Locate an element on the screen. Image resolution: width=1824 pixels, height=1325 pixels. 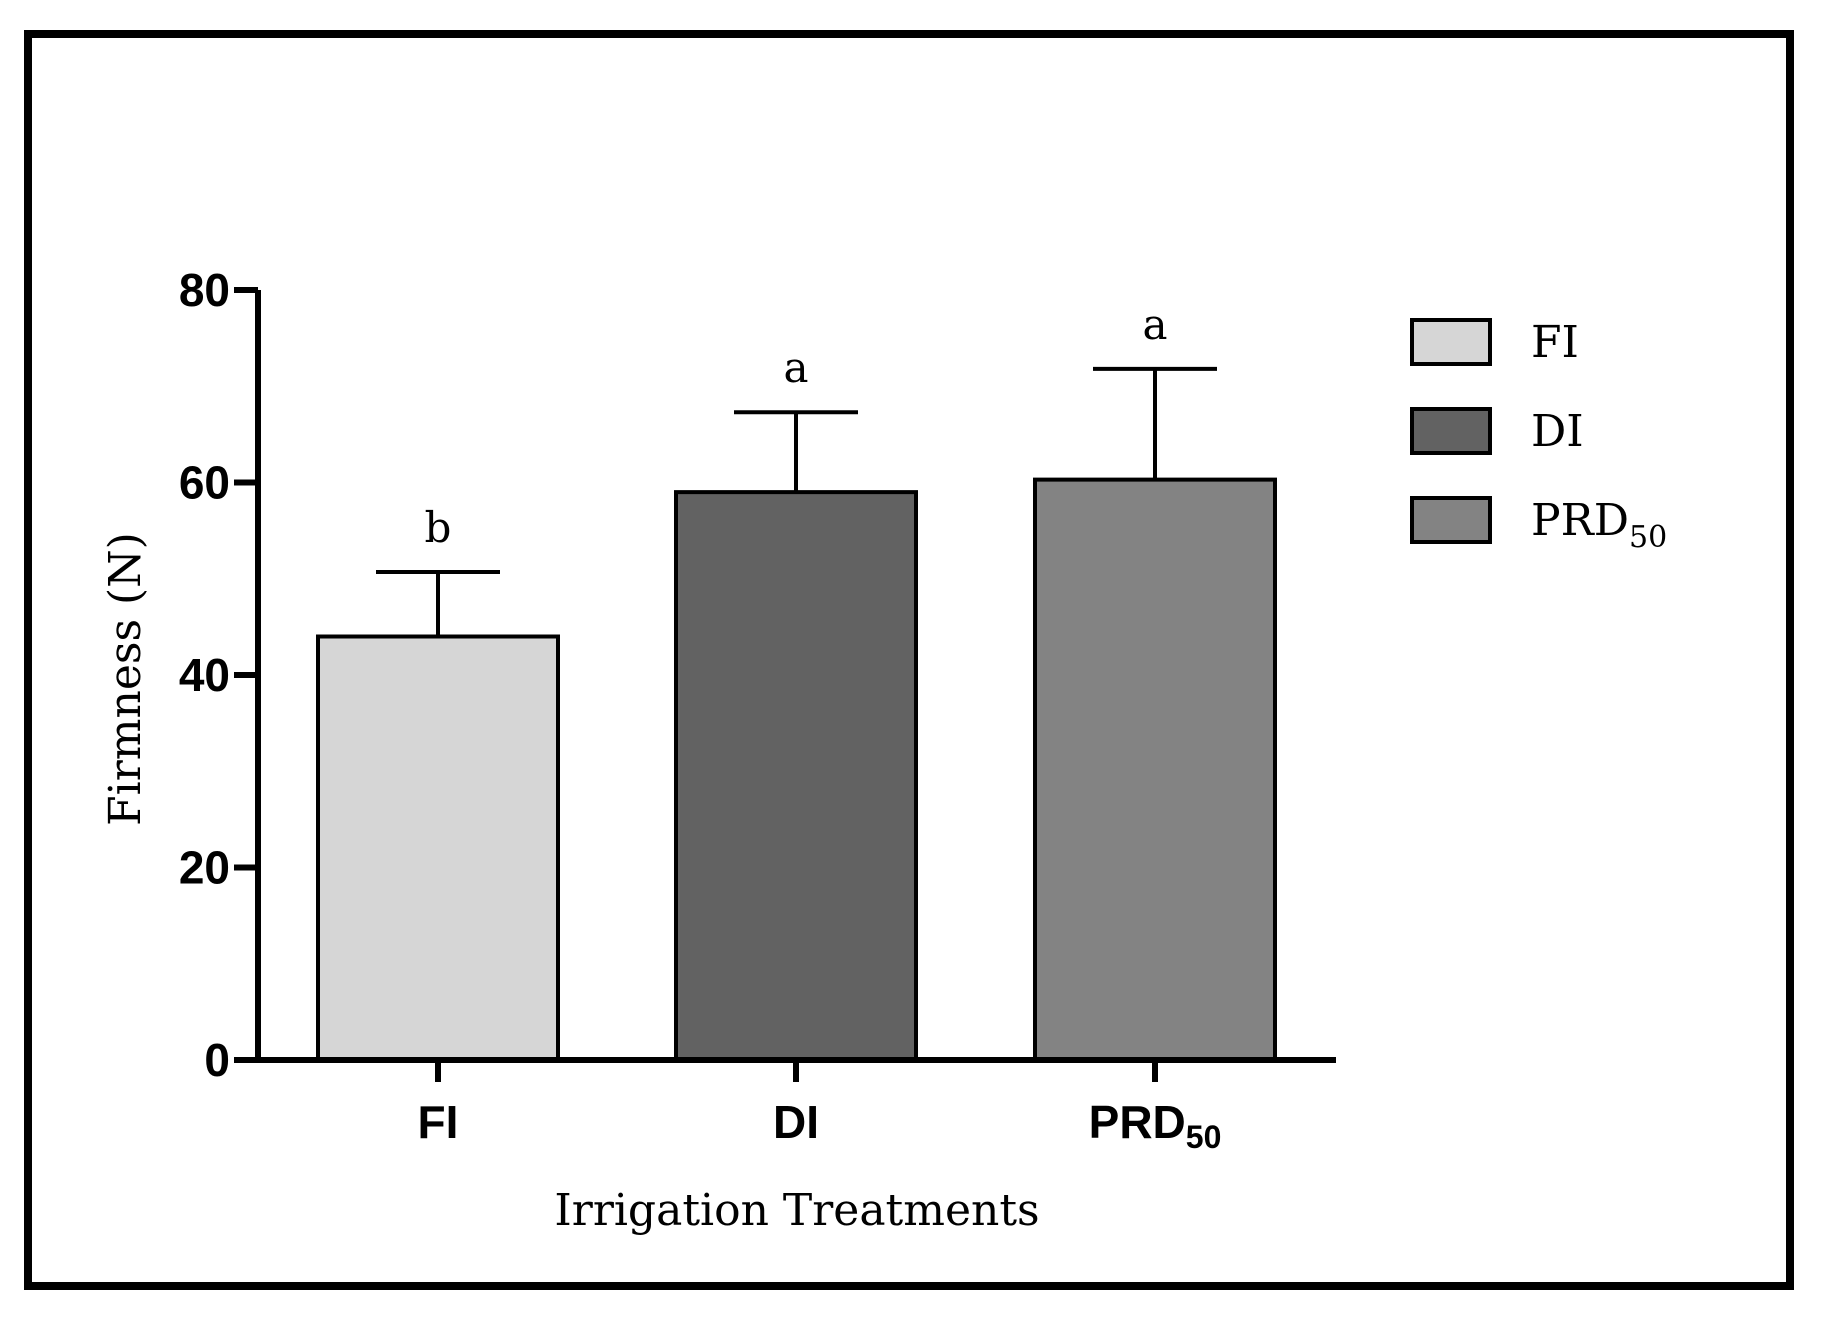
y-axis-title: Firmness (N) is located at coordinates (125, 679).